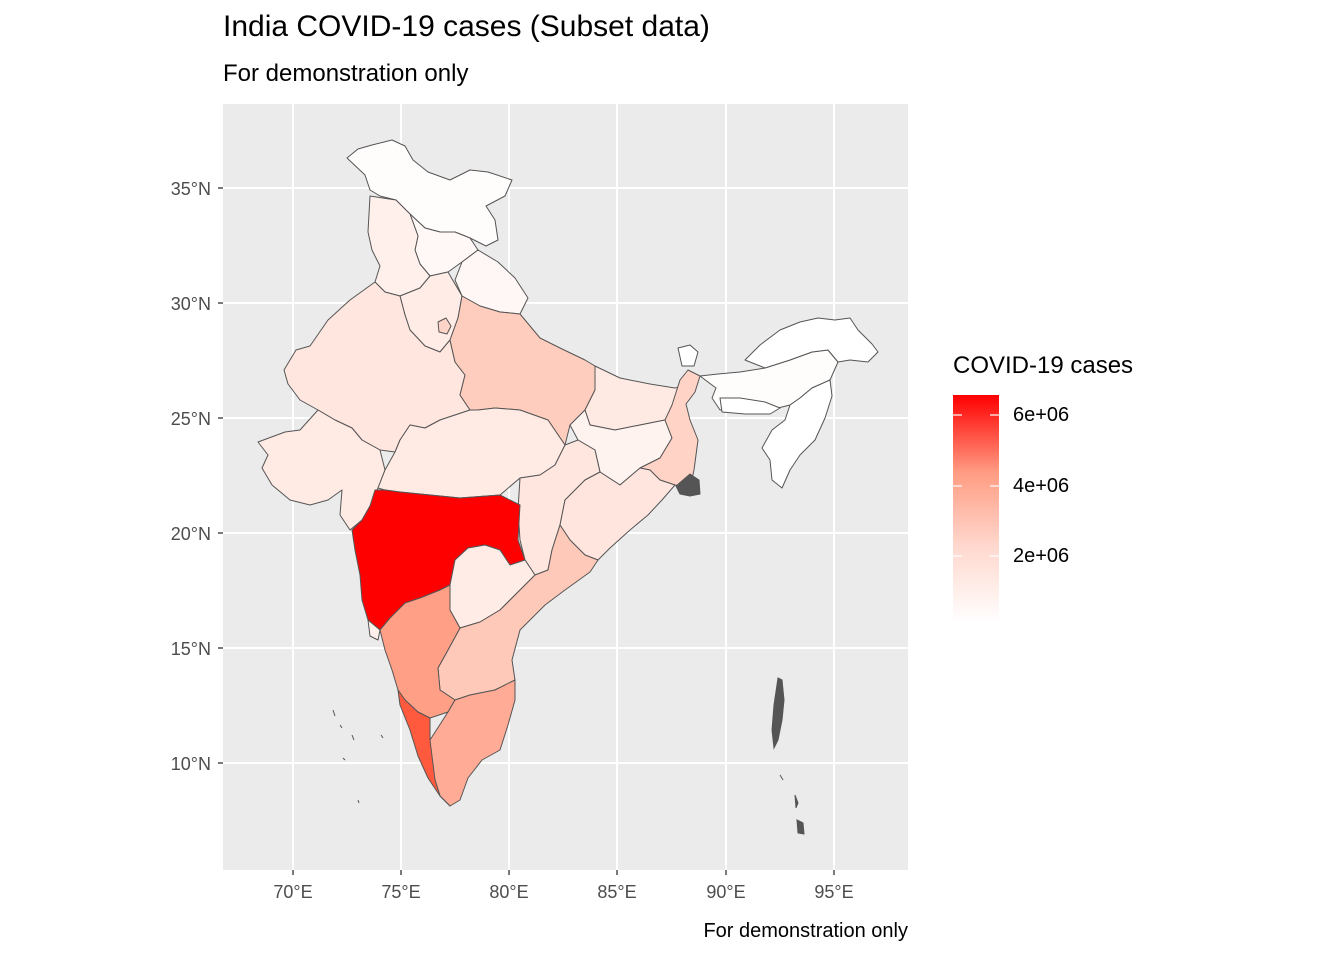 The image size is (1344, 960). Describe the element at coordinates (424, 748) in the screenshot. I see `region-kerala` at that location.